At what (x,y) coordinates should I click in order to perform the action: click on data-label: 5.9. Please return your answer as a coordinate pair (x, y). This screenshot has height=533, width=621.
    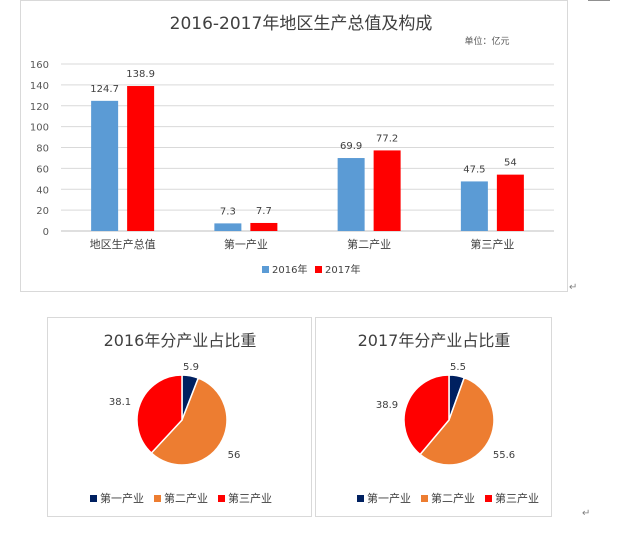
    Looking at the image, I should click on (191, 367).